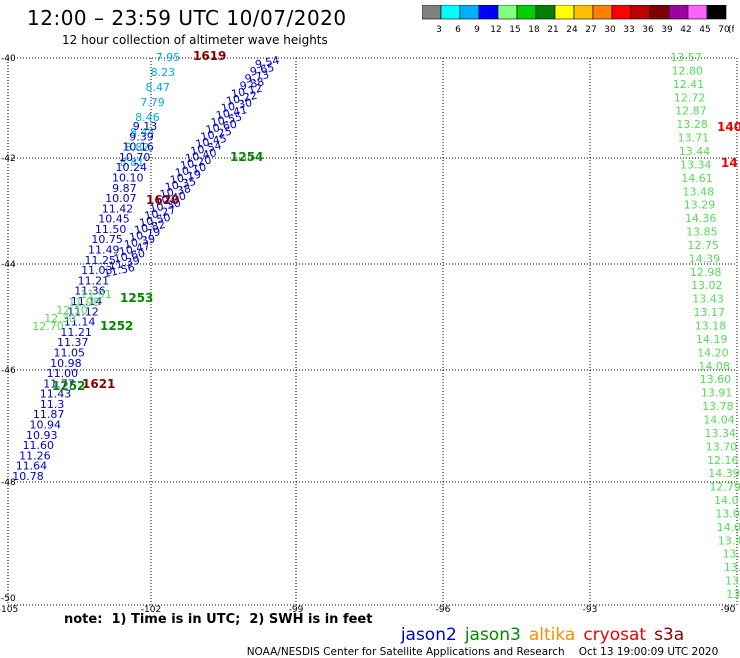 This screenshot has width=740, height=658. Describe the element at coordinates (428, 635) in the screenshot. I see `legend-jason2: jason2` at that location.